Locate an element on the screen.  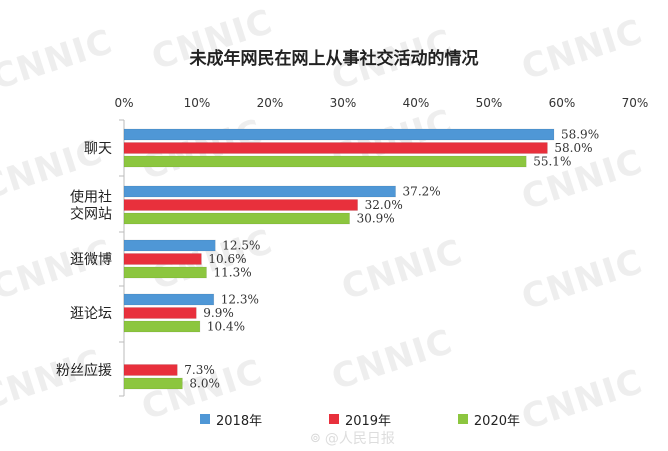
data-label: 9.9% is located at coordinates (218, 313).